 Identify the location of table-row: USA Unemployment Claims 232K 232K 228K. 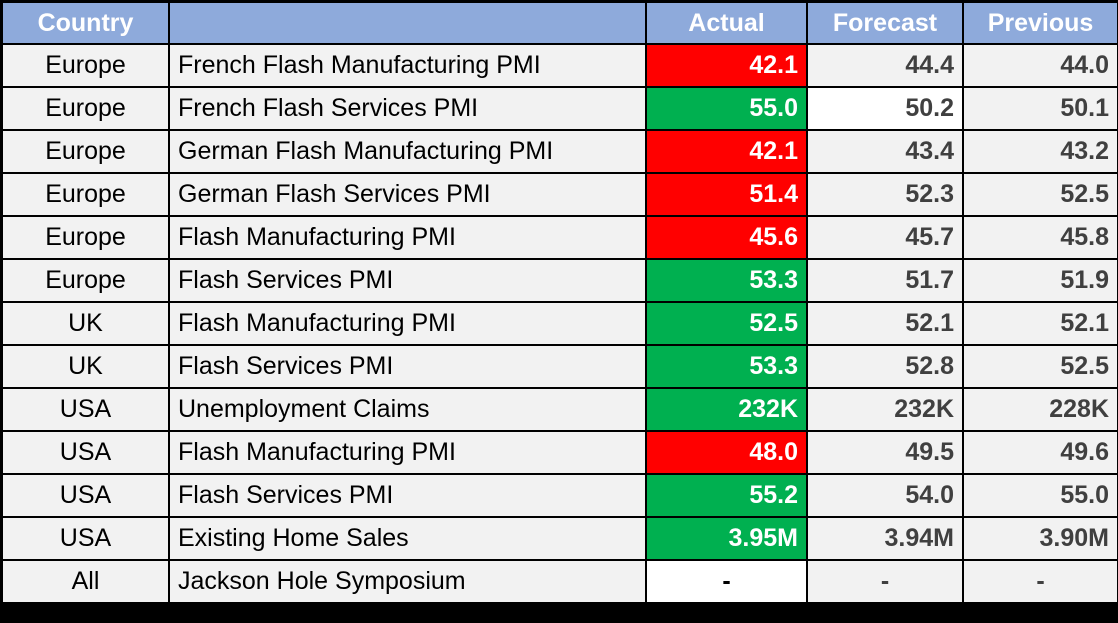
(559, 409).